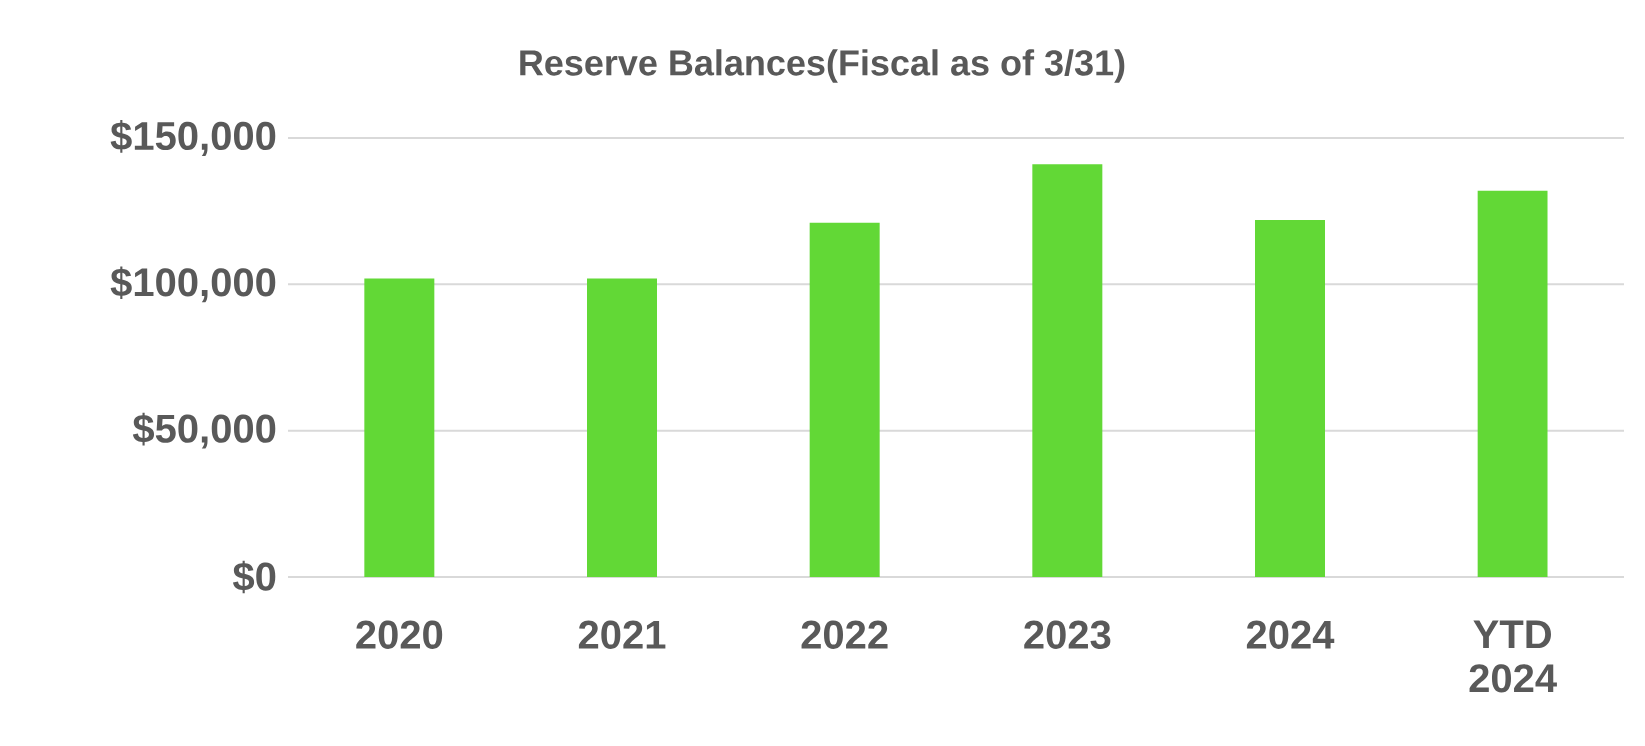  What do you see at coordinates (1290, 634) in the screenshot?
I see `x-tick-label: 2024` at bounding box center [1290, 634].